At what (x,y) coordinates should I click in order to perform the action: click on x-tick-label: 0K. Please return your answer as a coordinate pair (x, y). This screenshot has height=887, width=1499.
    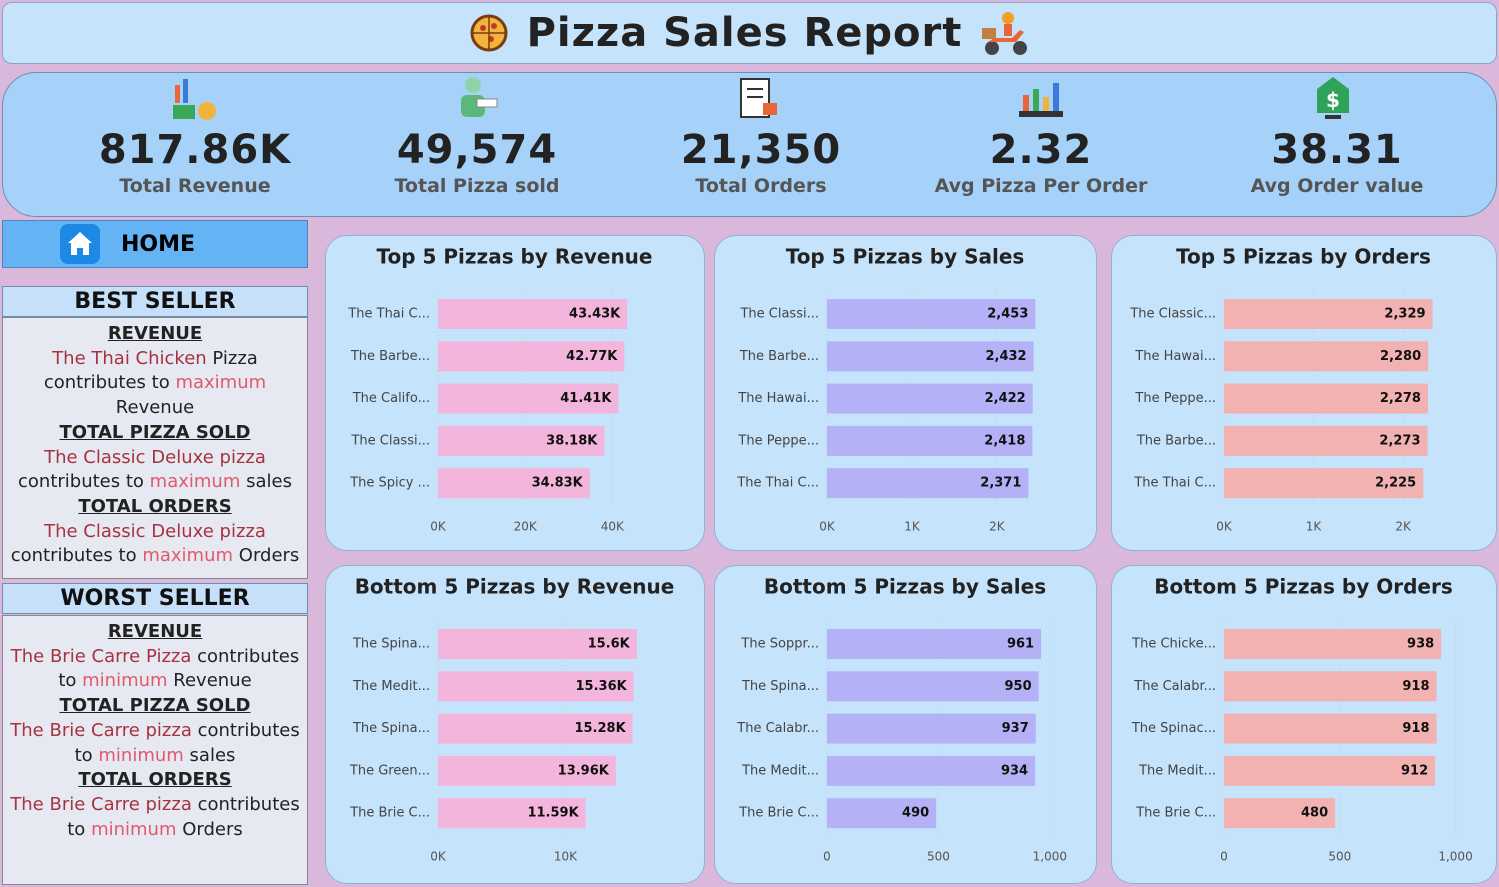
    Looking at the image, I should click on (827, 527).